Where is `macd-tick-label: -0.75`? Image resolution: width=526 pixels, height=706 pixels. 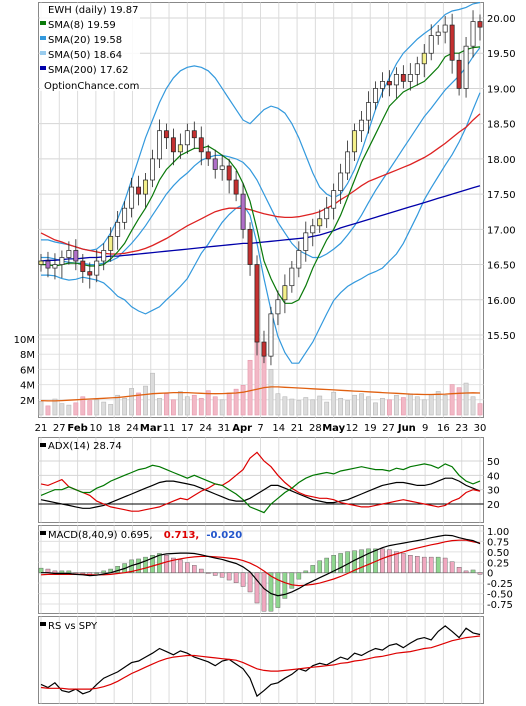
macd-tick-label: -0.75 is located at coordinates (500, 605).